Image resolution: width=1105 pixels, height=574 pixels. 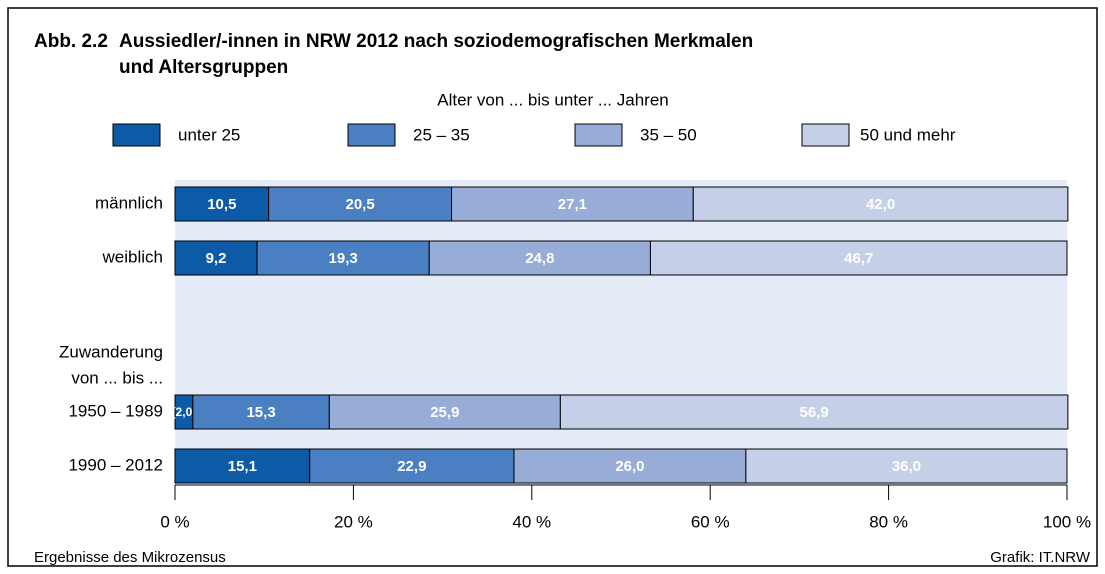 I want to click on credit: Grafik: IT.NRW, so click(x=1040, y=557).